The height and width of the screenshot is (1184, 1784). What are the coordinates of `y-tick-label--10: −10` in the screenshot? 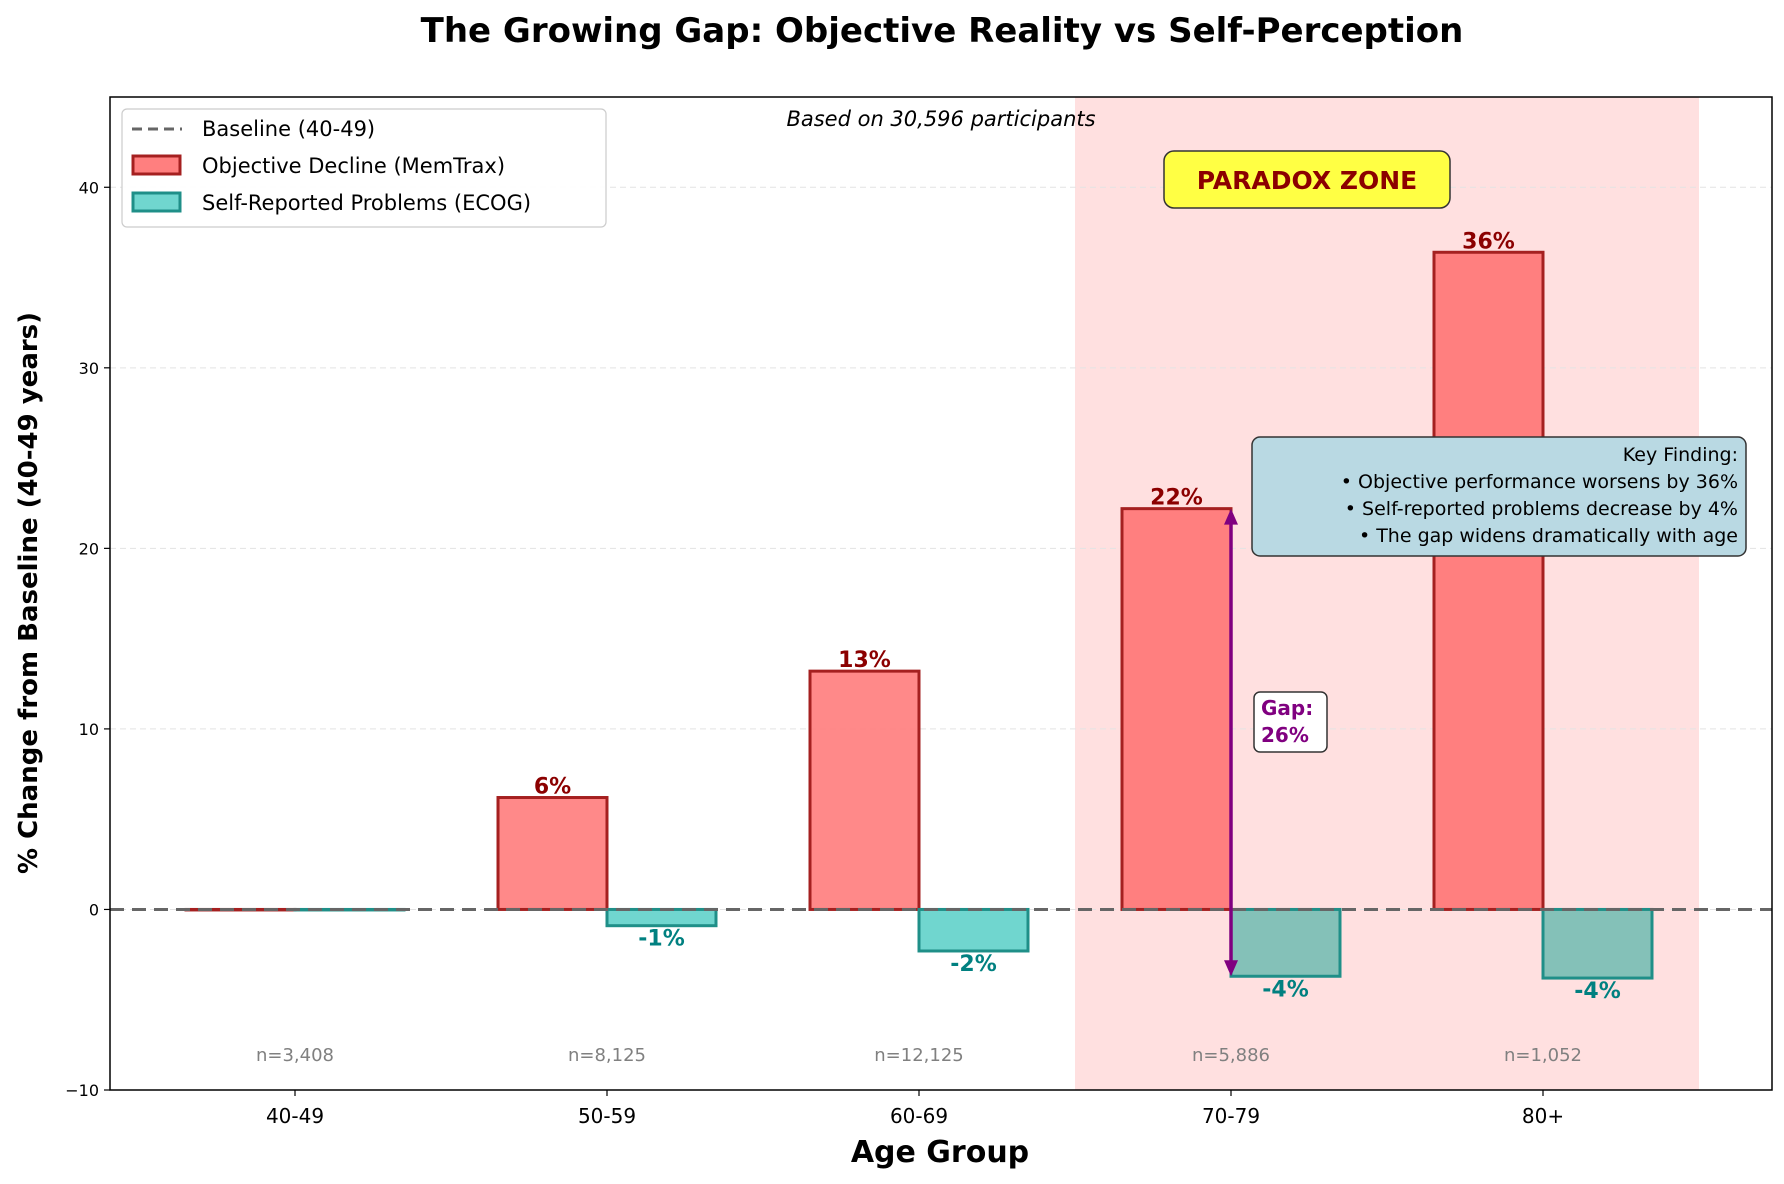 It's located at (82, 1090).